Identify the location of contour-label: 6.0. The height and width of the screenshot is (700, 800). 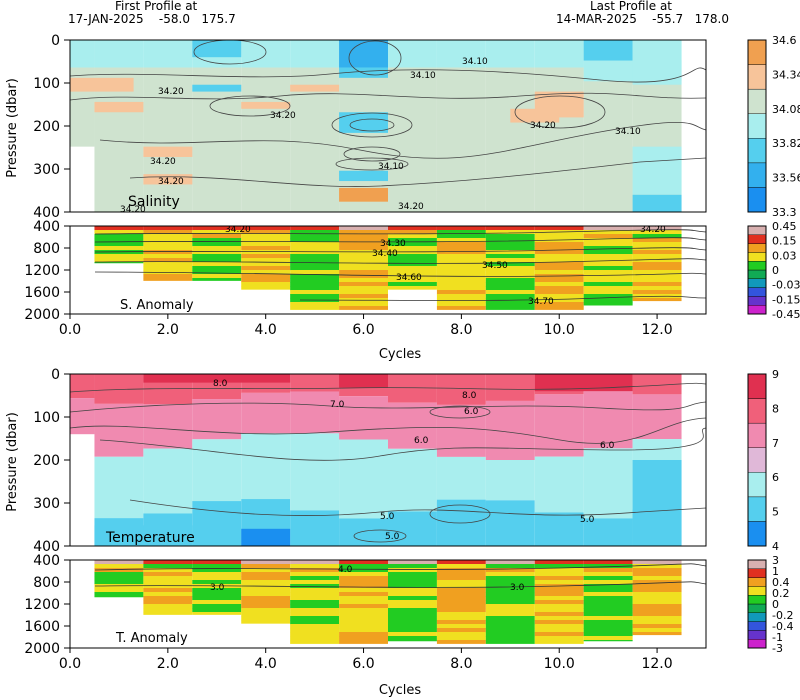
(607, 446).